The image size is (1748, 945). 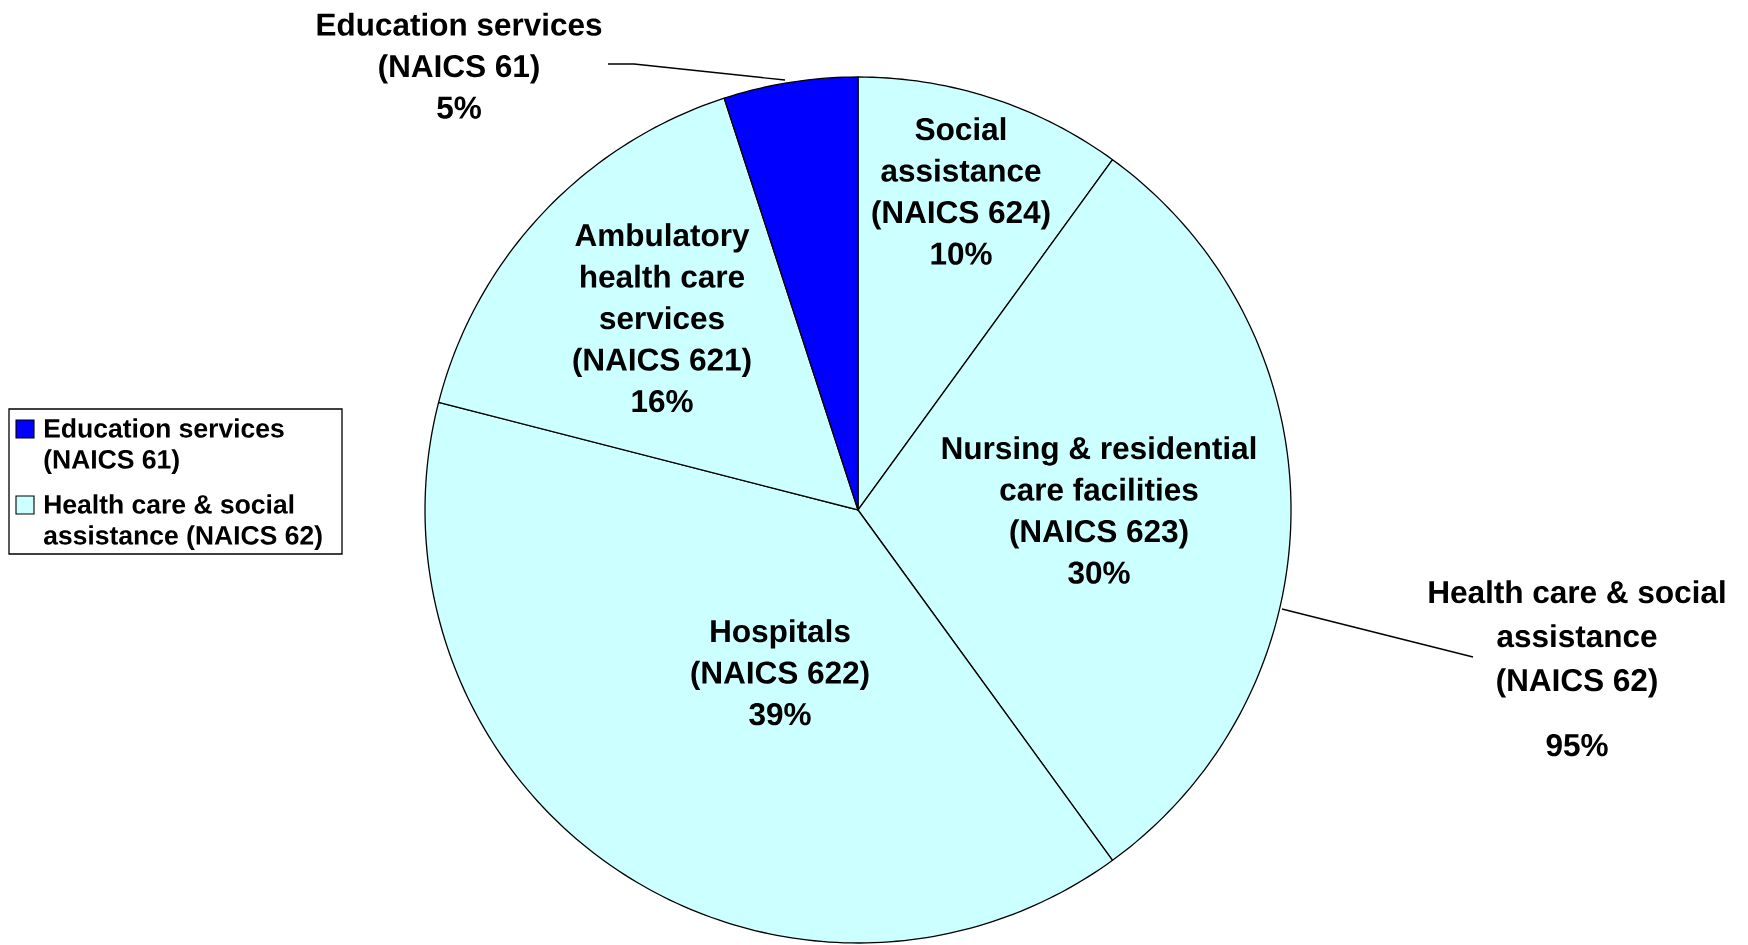 What do you see at coordinates (662, 300) in the screenshot?
I see `slice-label: Ambulatory health care services (NAICS 621)` at bounding box center [662, 300].